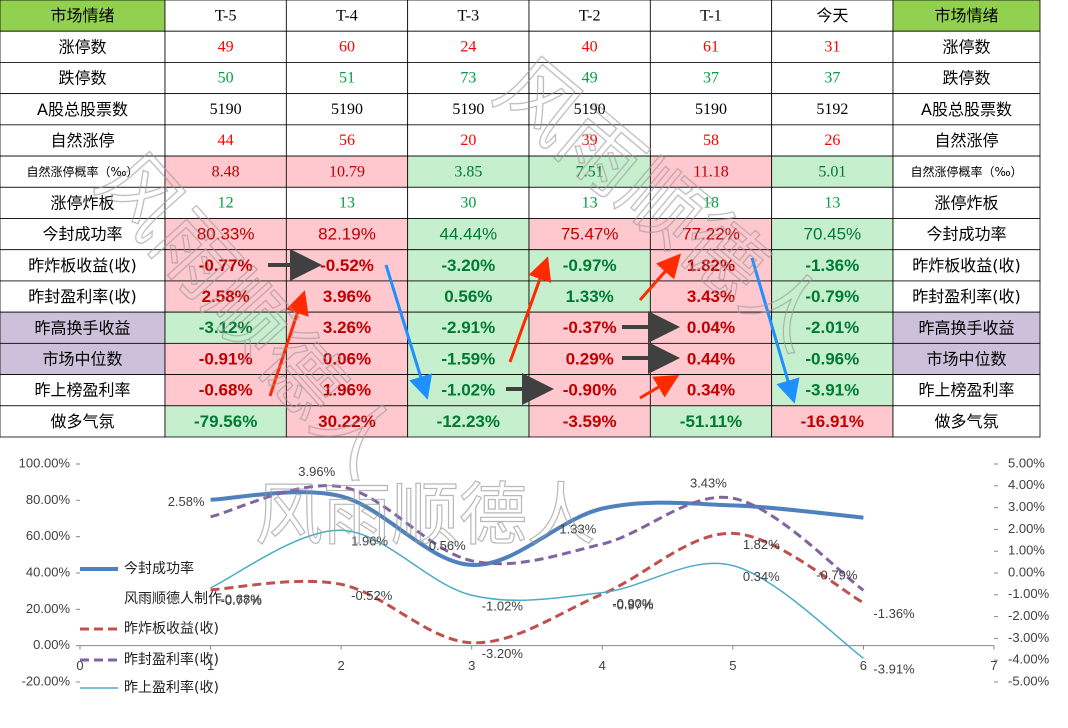  What do you see at coordinates (590, 171) in the screenshot?
I see `cell-text: 7.51` at bounding box center [590, 171].